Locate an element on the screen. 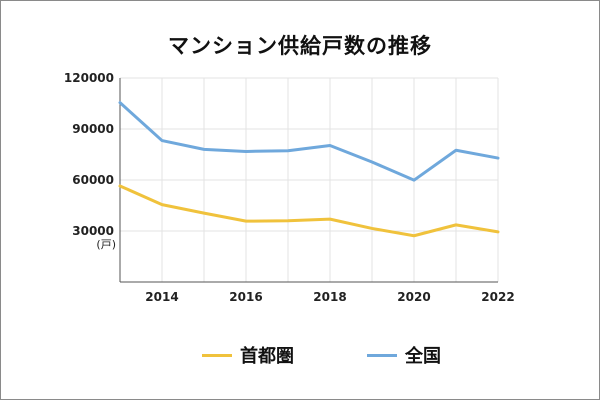 The height and width of the screenshot is (400, 600). x-tick-label: 2020 is located at coordinates (413, 297).